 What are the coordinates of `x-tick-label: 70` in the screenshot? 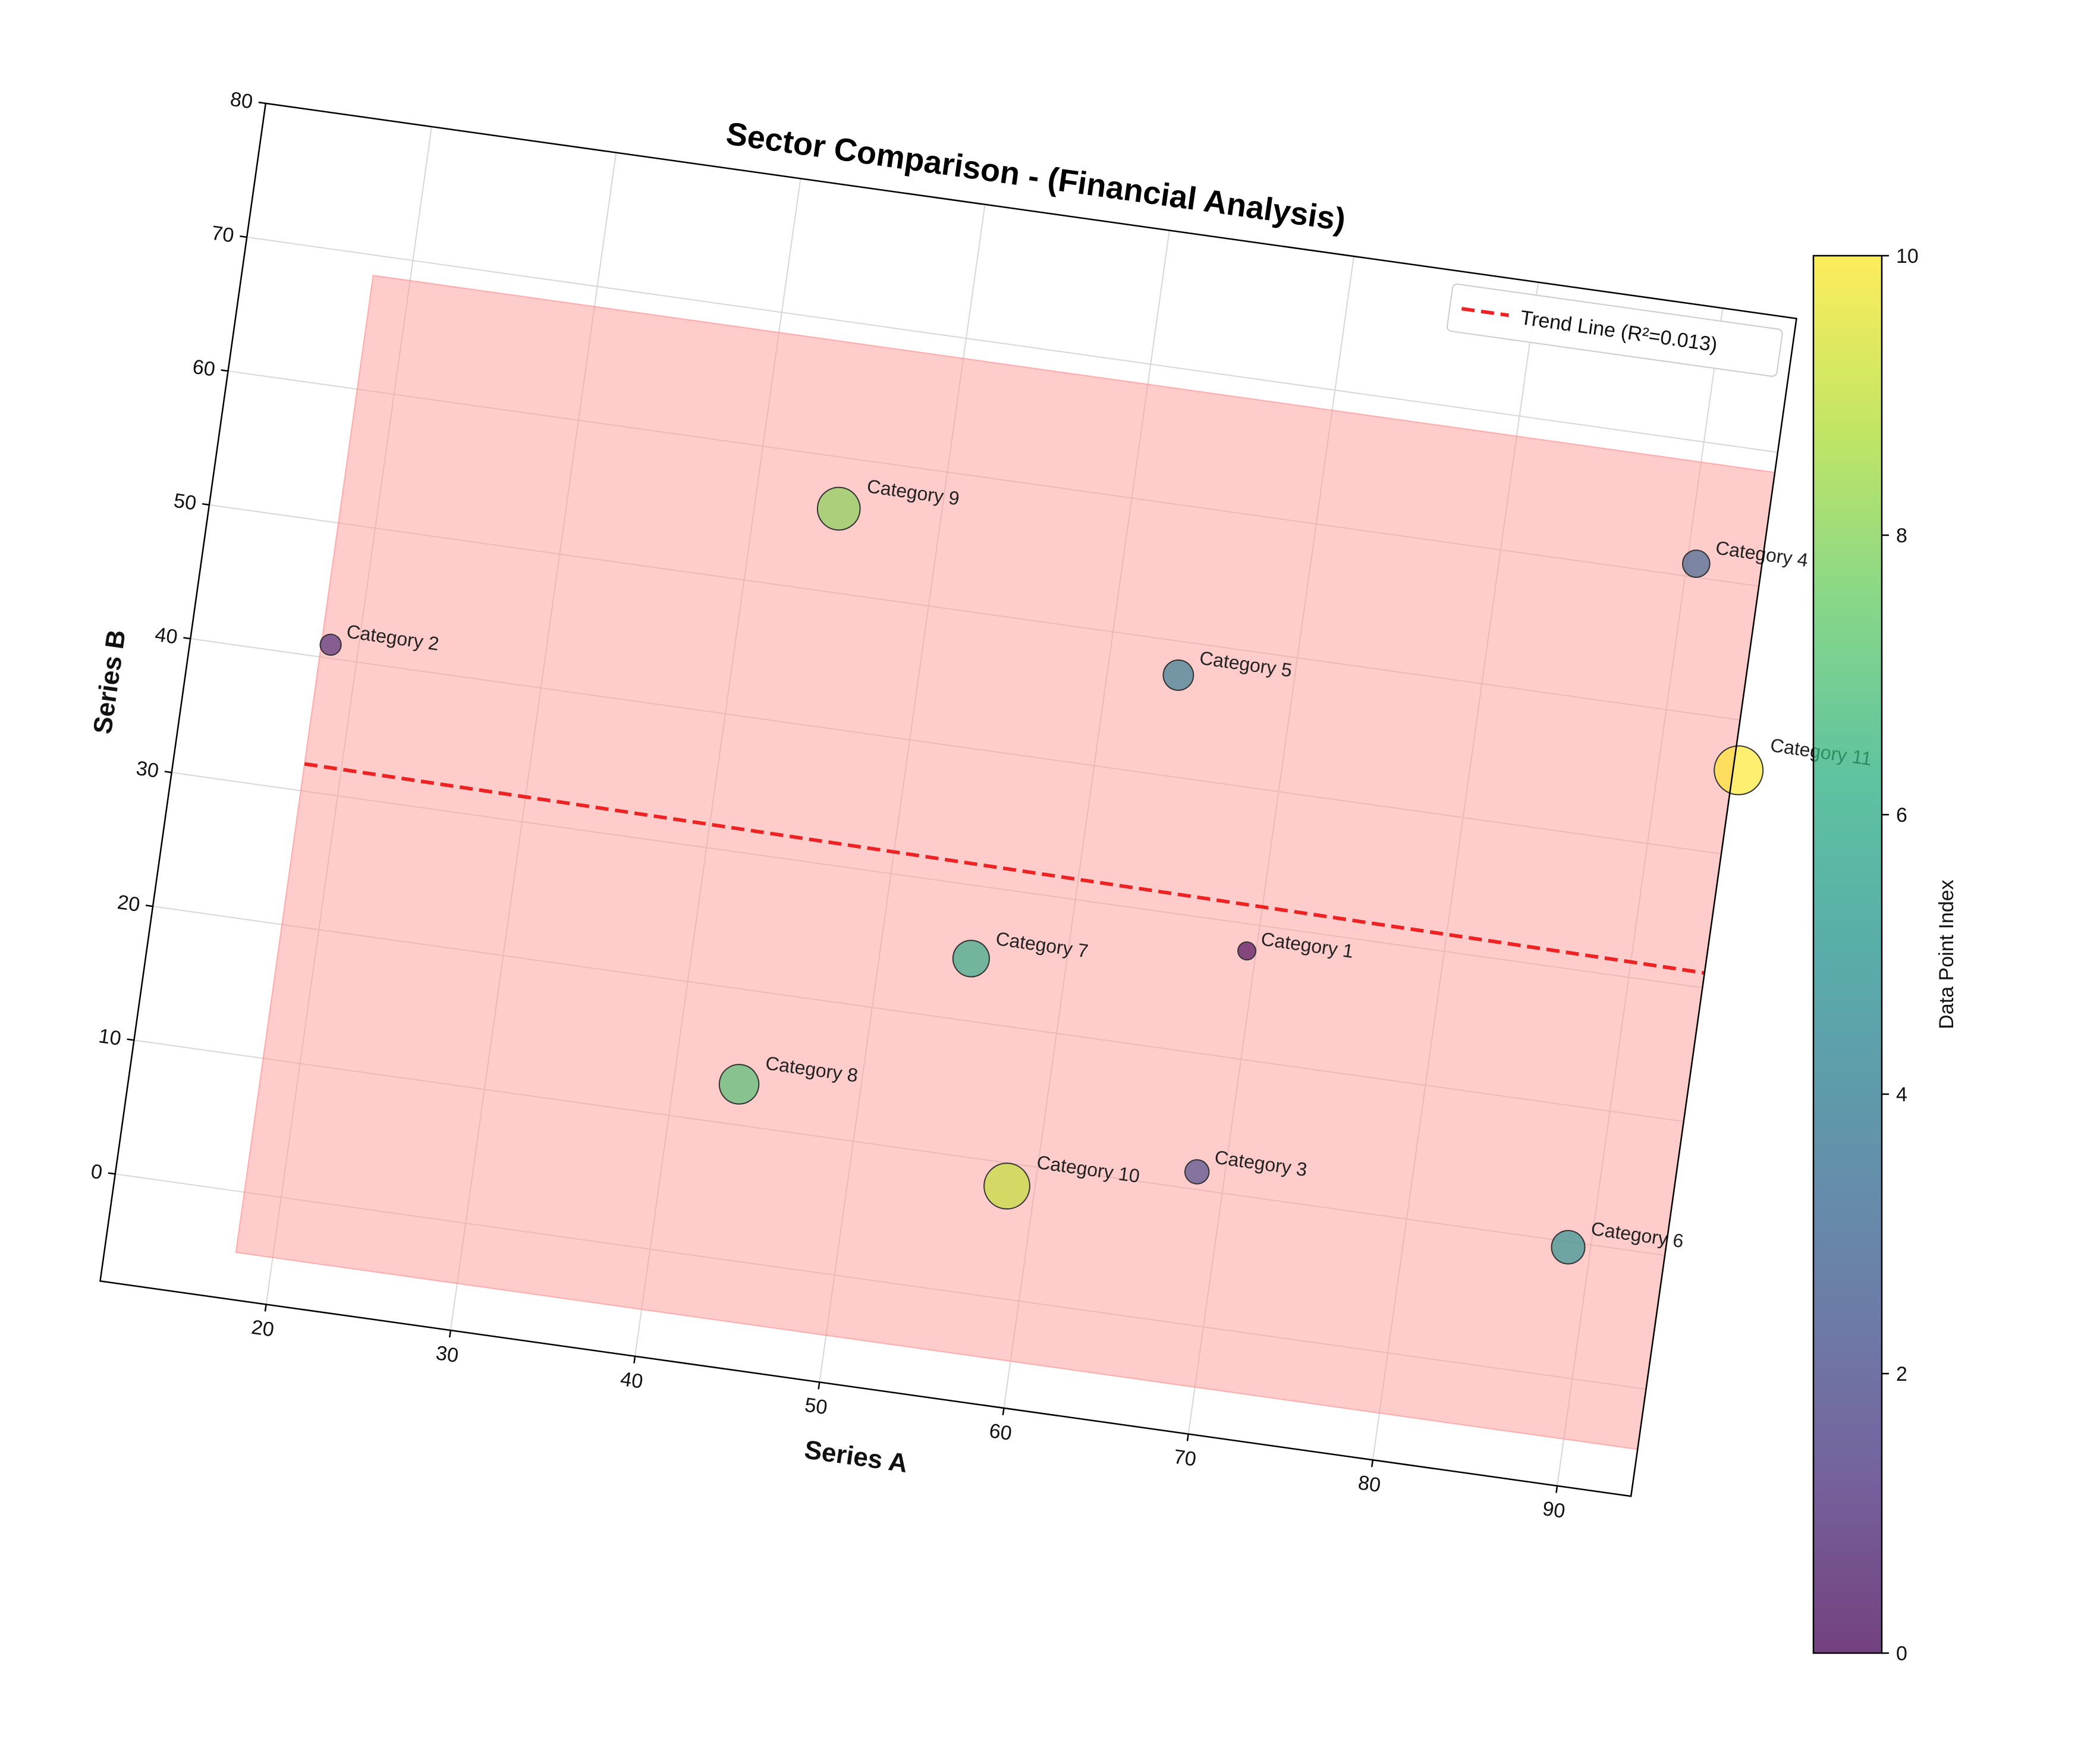 It's located at (1185, 1458).